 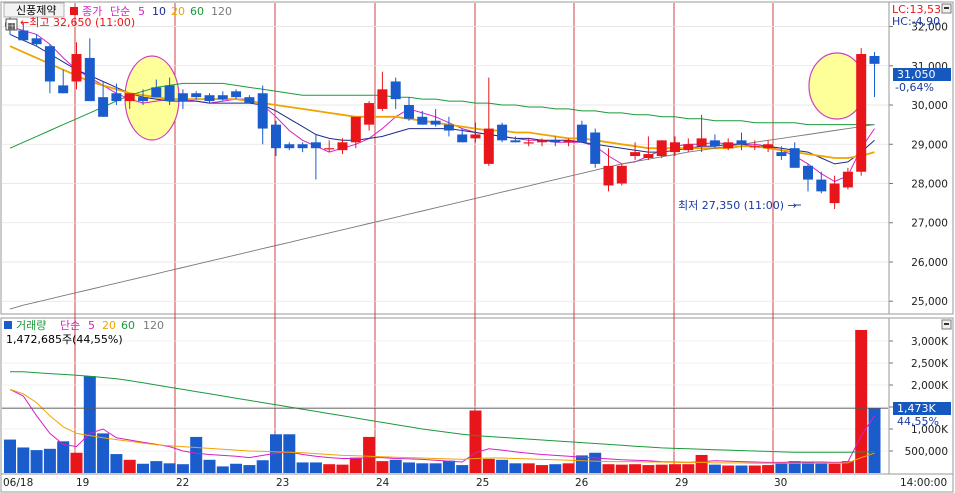 What do you see at coordinates (11, 24) in the screenshot?
I see `chart-settings-icon` at bounding box center [11, 24].